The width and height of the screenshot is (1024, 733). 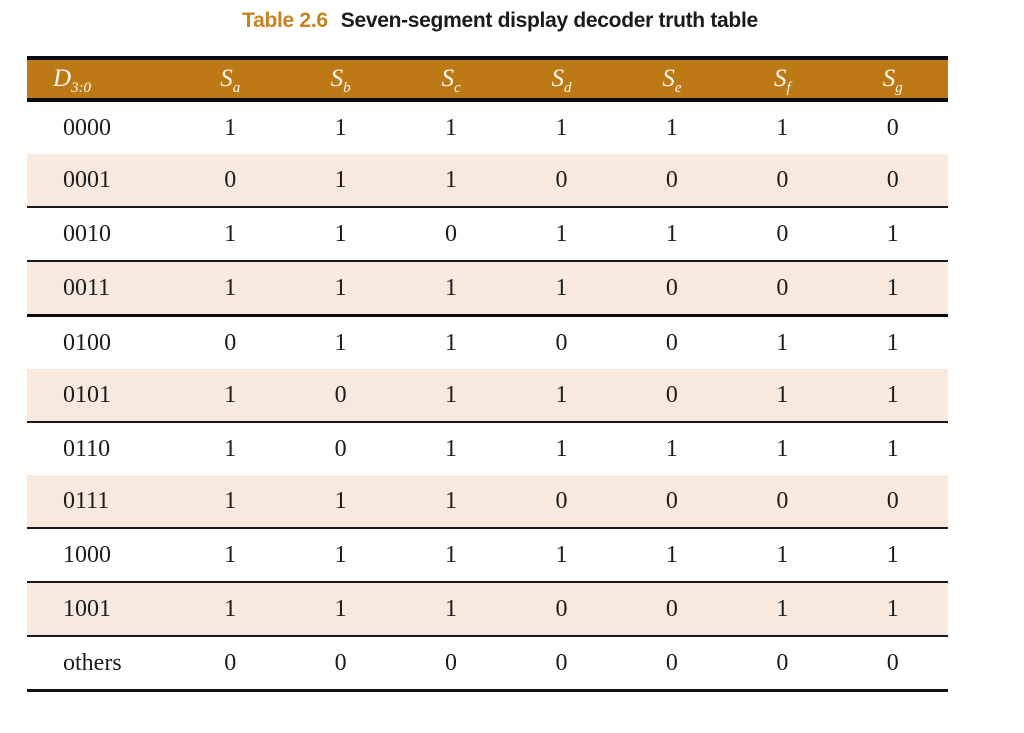 What do you see at coordinates (487, 127) in the screenshot?
I see `table-row-0000: 0000 1 1 1 1 1 1 0` at bounding box center [487, 127].